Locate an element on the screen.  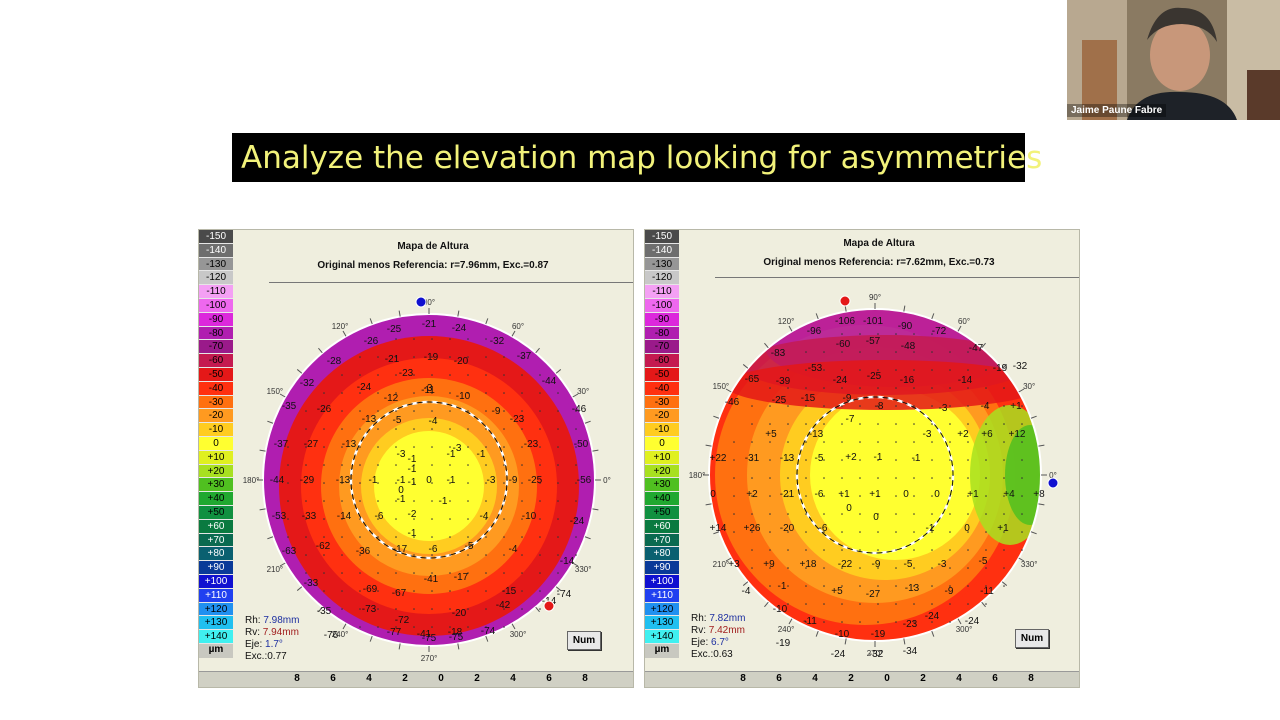
elevation-value: -48 is located at coordinates (908, 346).